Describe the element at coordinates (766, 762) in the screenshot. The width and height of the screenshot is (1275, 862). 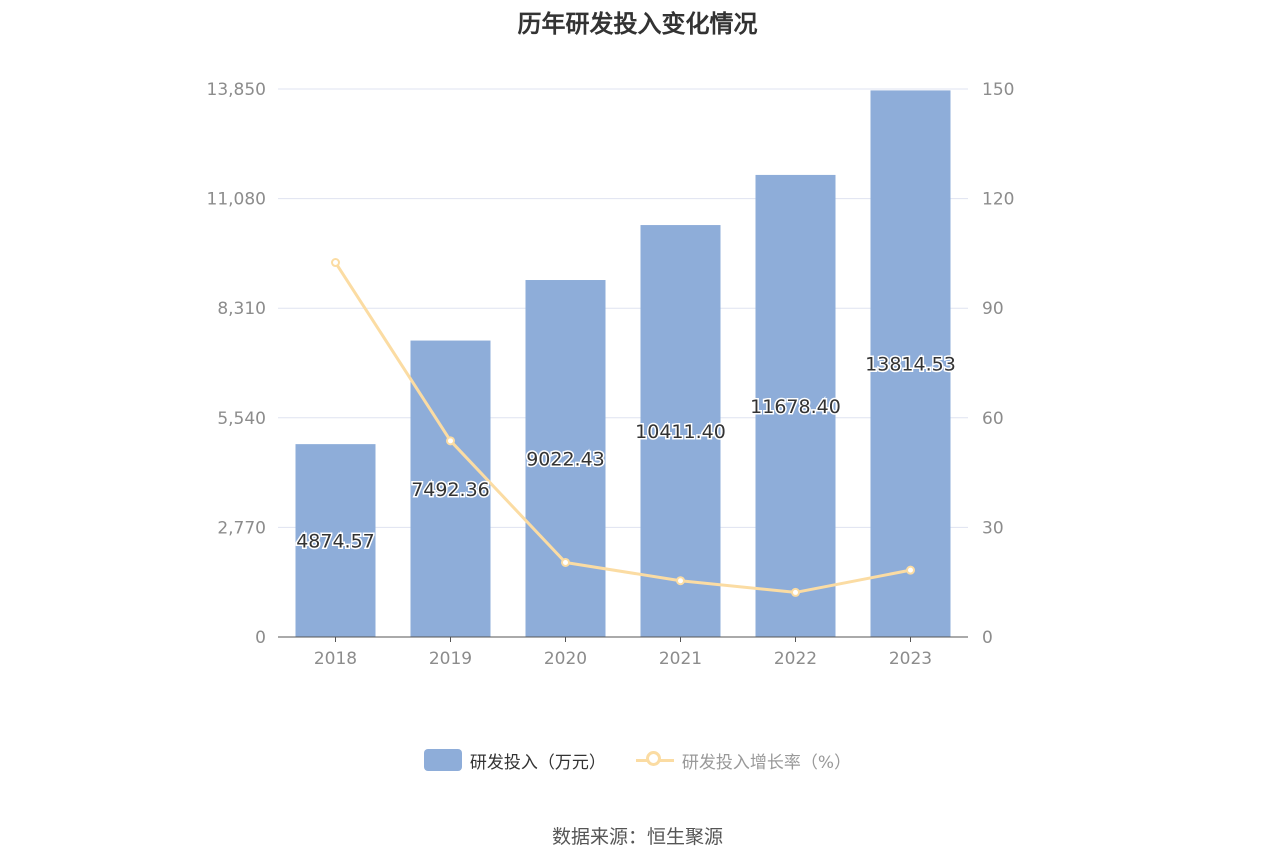
I see `legend-label-line: 研发投入增长率（%）` at that location.